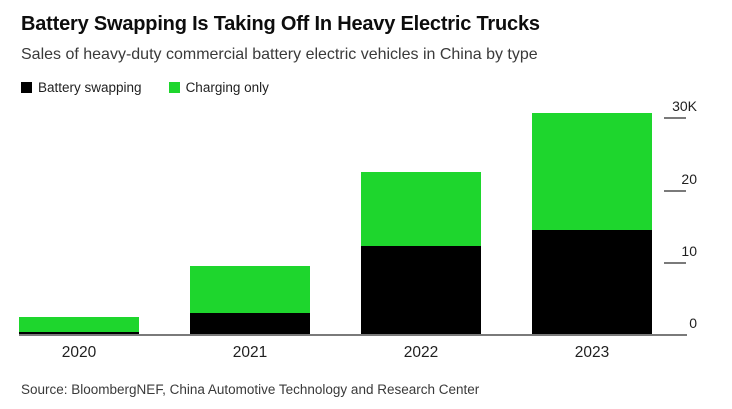 The height and width of the screenshot is (409, 732). I want to click on legend-label: Charging only, so click(227, 87).